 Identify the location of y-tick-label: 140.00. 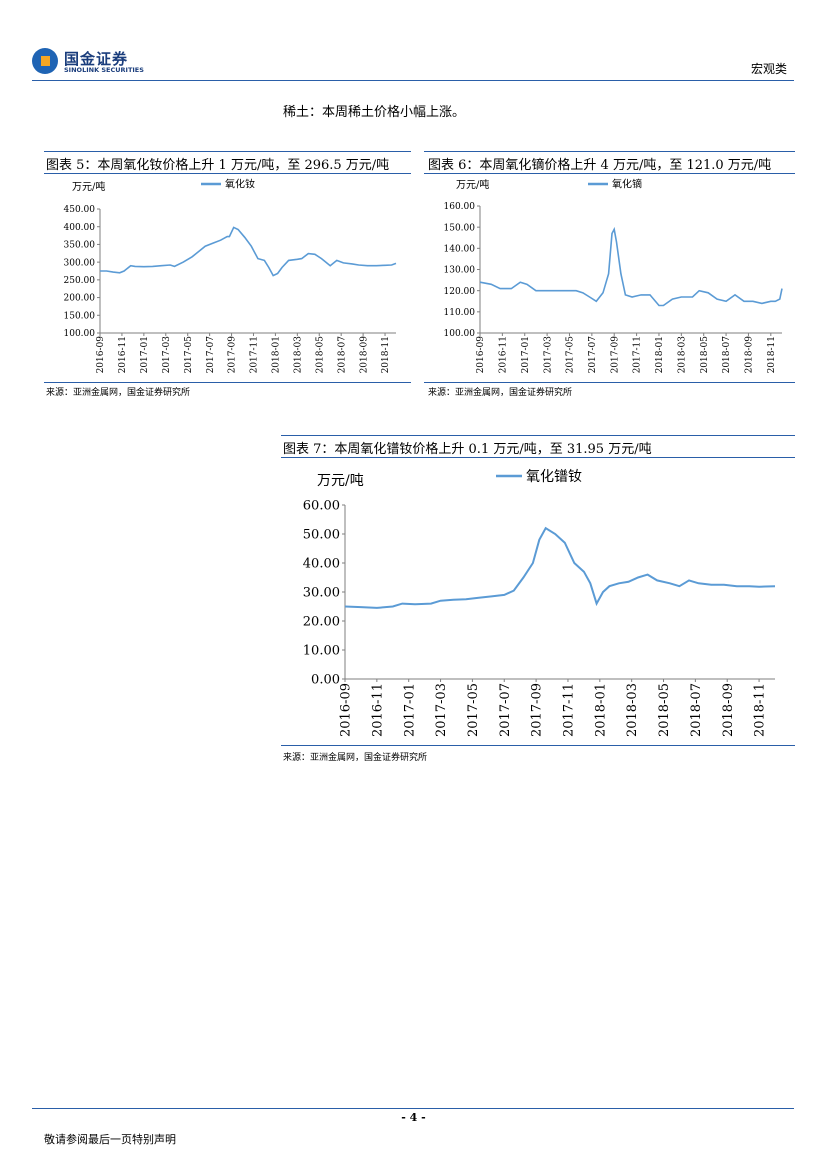
(460, 249).